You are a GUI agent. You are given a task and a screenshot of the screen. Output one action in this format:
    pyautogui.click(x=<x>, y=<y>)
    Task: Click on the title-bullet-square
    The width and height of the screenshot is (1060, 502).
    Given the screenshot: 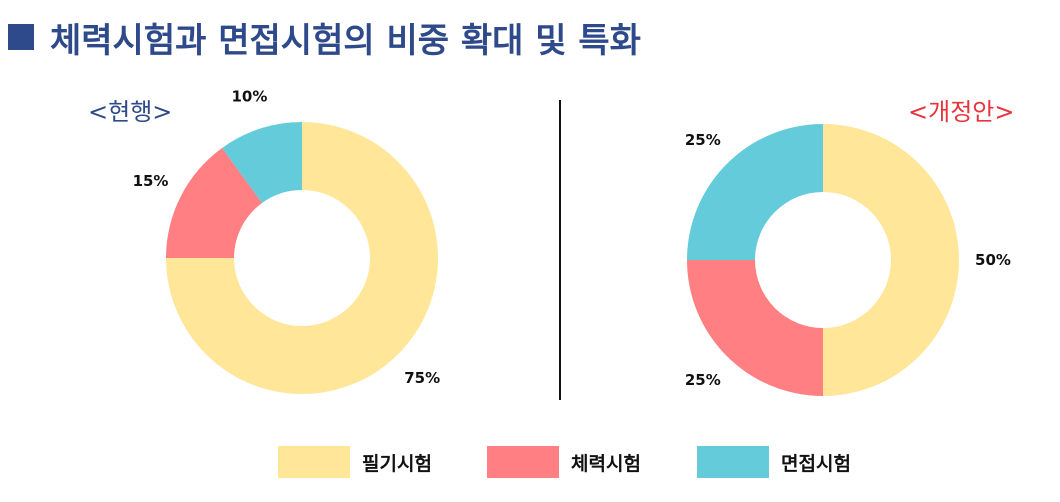 What is the action you would take?
    pyautogui.click(x=21, y=37)
    